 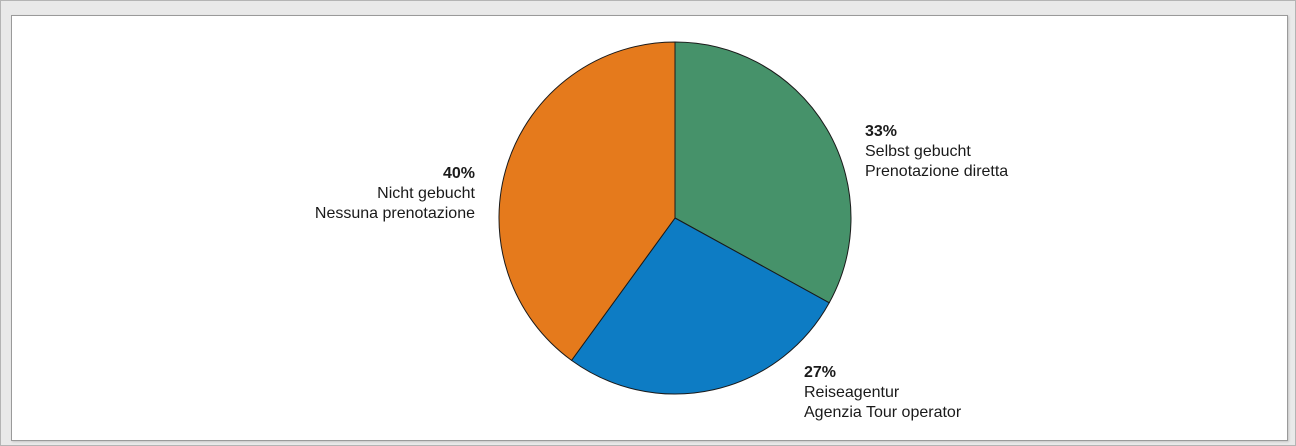 I want to click on slice-label-line: Nessuna prenotazione, so click(x=395, y=213).